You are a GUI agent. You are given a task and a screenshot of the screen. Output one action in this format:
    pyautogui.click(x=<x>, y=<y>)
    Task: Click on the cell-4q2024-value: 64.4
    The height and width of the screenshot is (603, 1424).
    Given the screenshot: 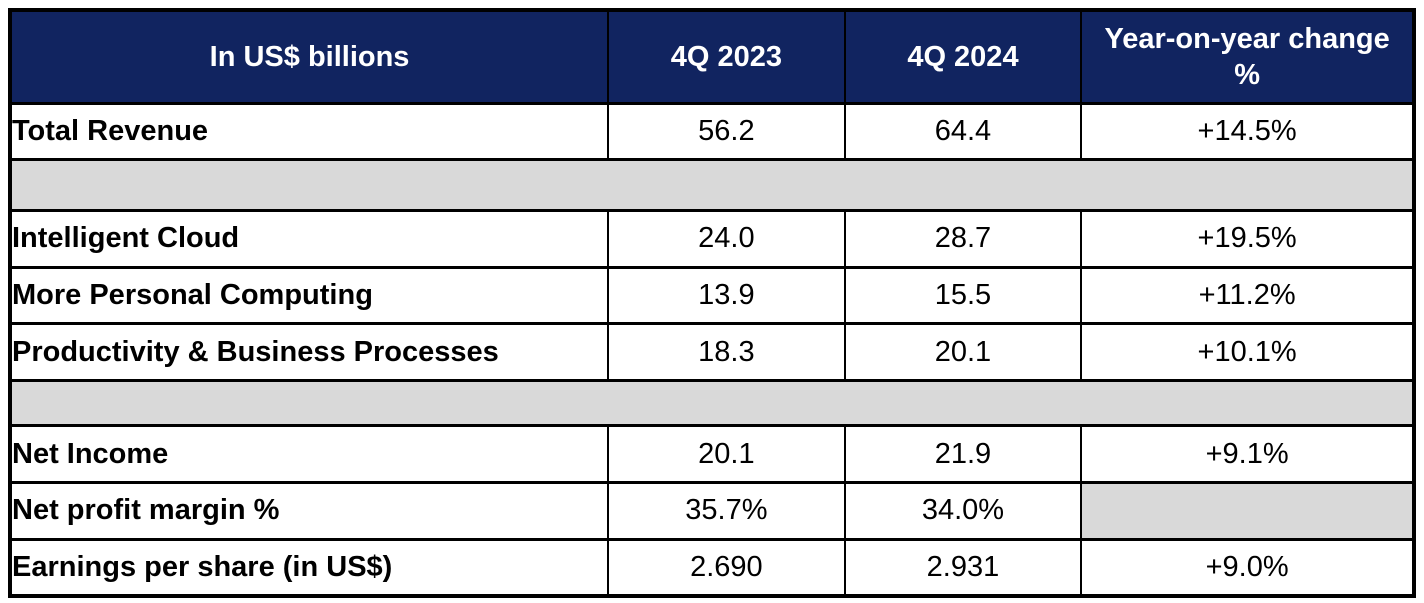 What is the action you would take?
    pyautogui.click(x=963, y=131)
    